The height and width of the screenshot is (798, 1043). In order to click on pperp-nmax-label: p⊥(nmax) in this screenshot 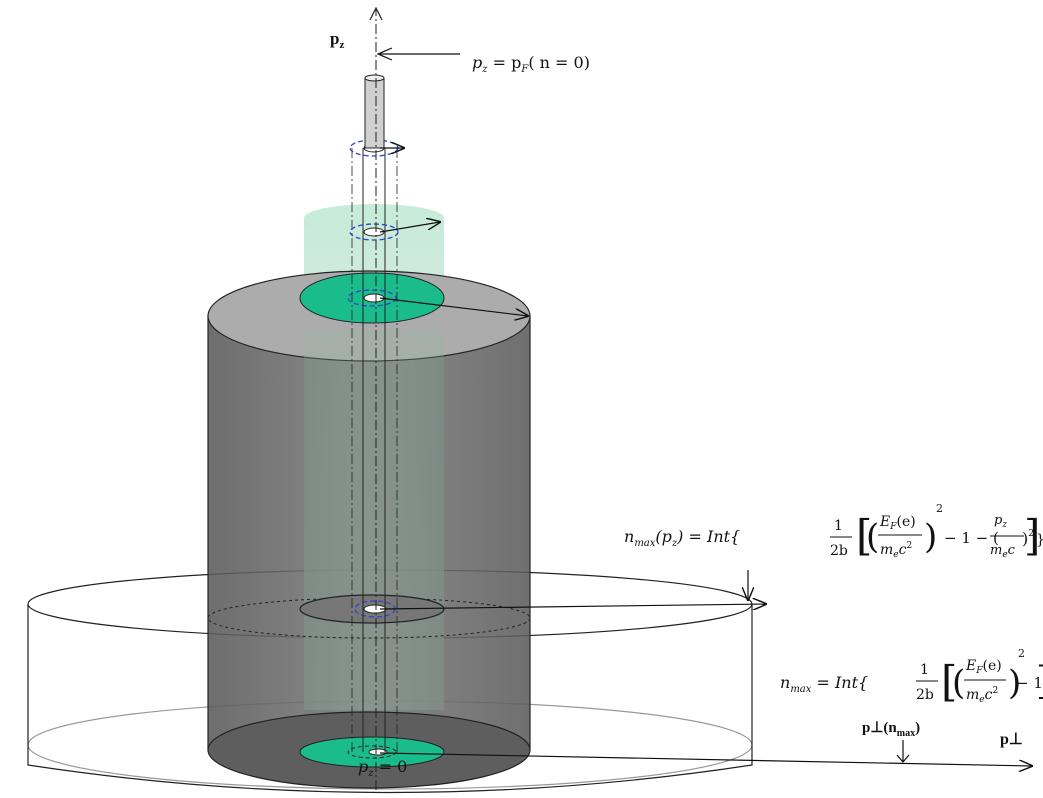, I will do `click(891, 729)`.